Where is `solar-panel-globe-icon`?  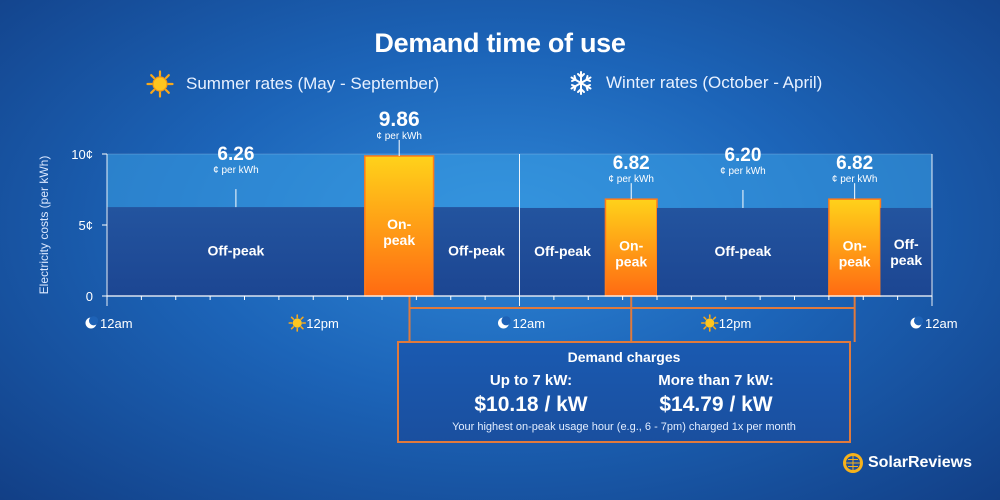 solar-panel-globe-icon is located at coordinates (853, 463).